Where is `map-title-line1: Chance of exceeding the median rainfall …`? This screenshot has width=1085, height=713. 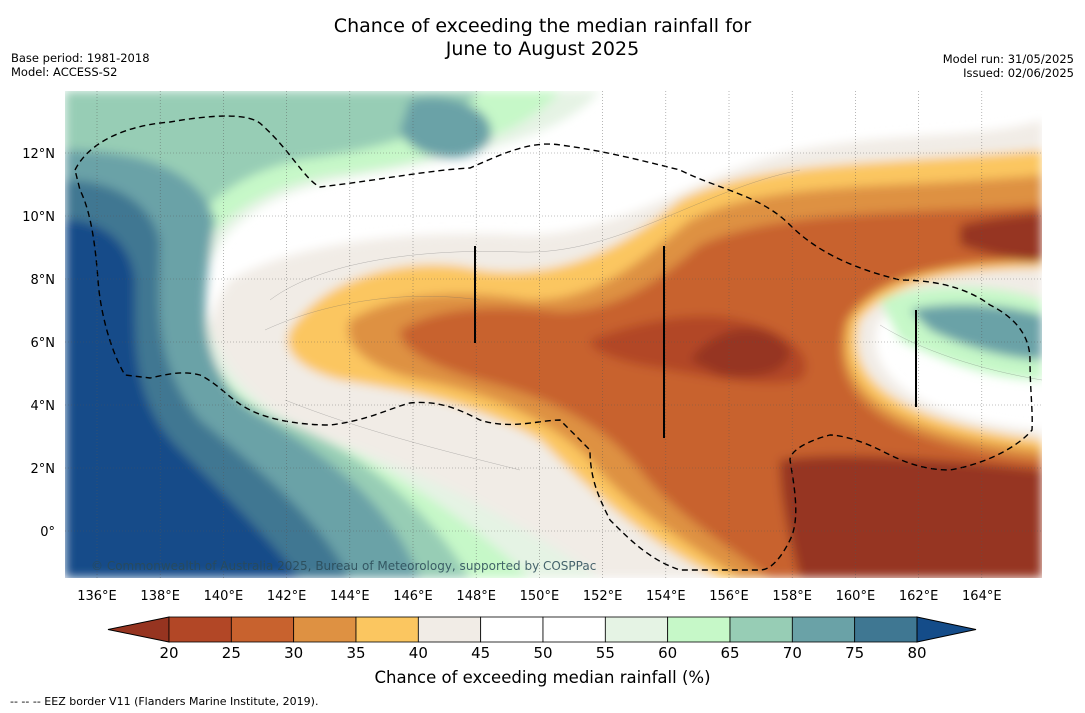 map-title-line1: Chance of exceeding the median rainfall … is located at coordinates (542, 26).